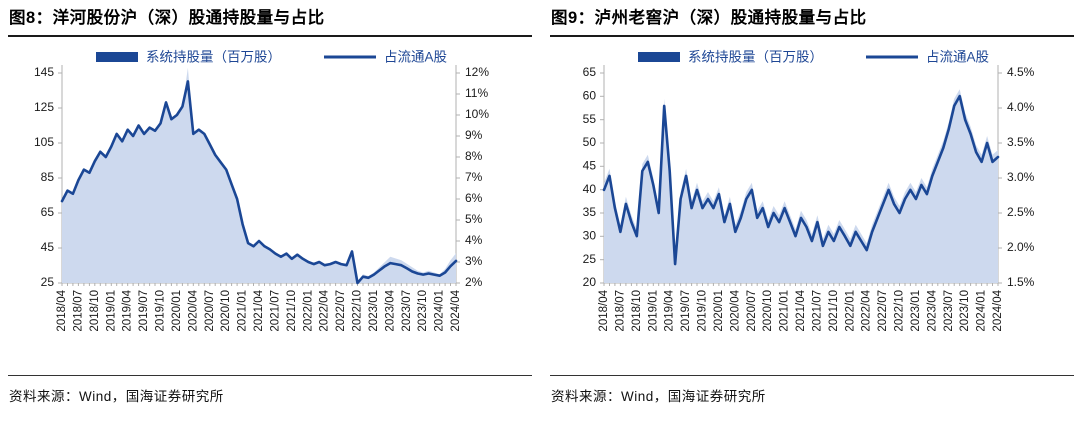 This screenshot has width=1080, height=421. What do you see at coordinates (1021, 212) in the screenshot?
I see `svg-text: 2.5%` at bounding box center [1021, 212].